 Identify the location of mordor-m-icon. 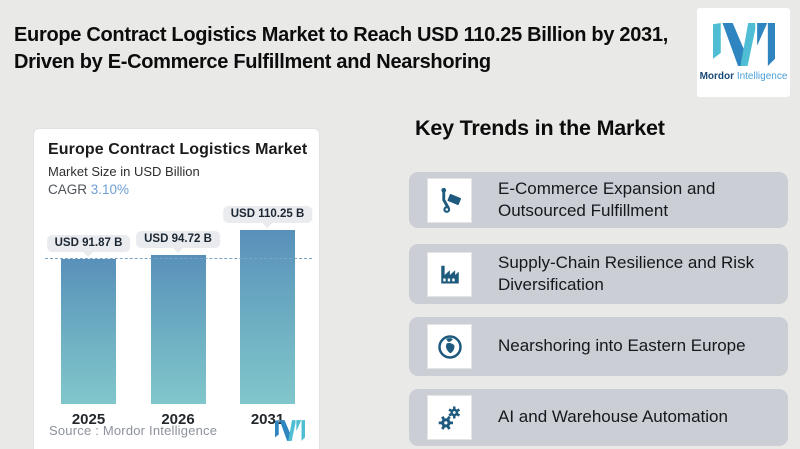
(743, 44).